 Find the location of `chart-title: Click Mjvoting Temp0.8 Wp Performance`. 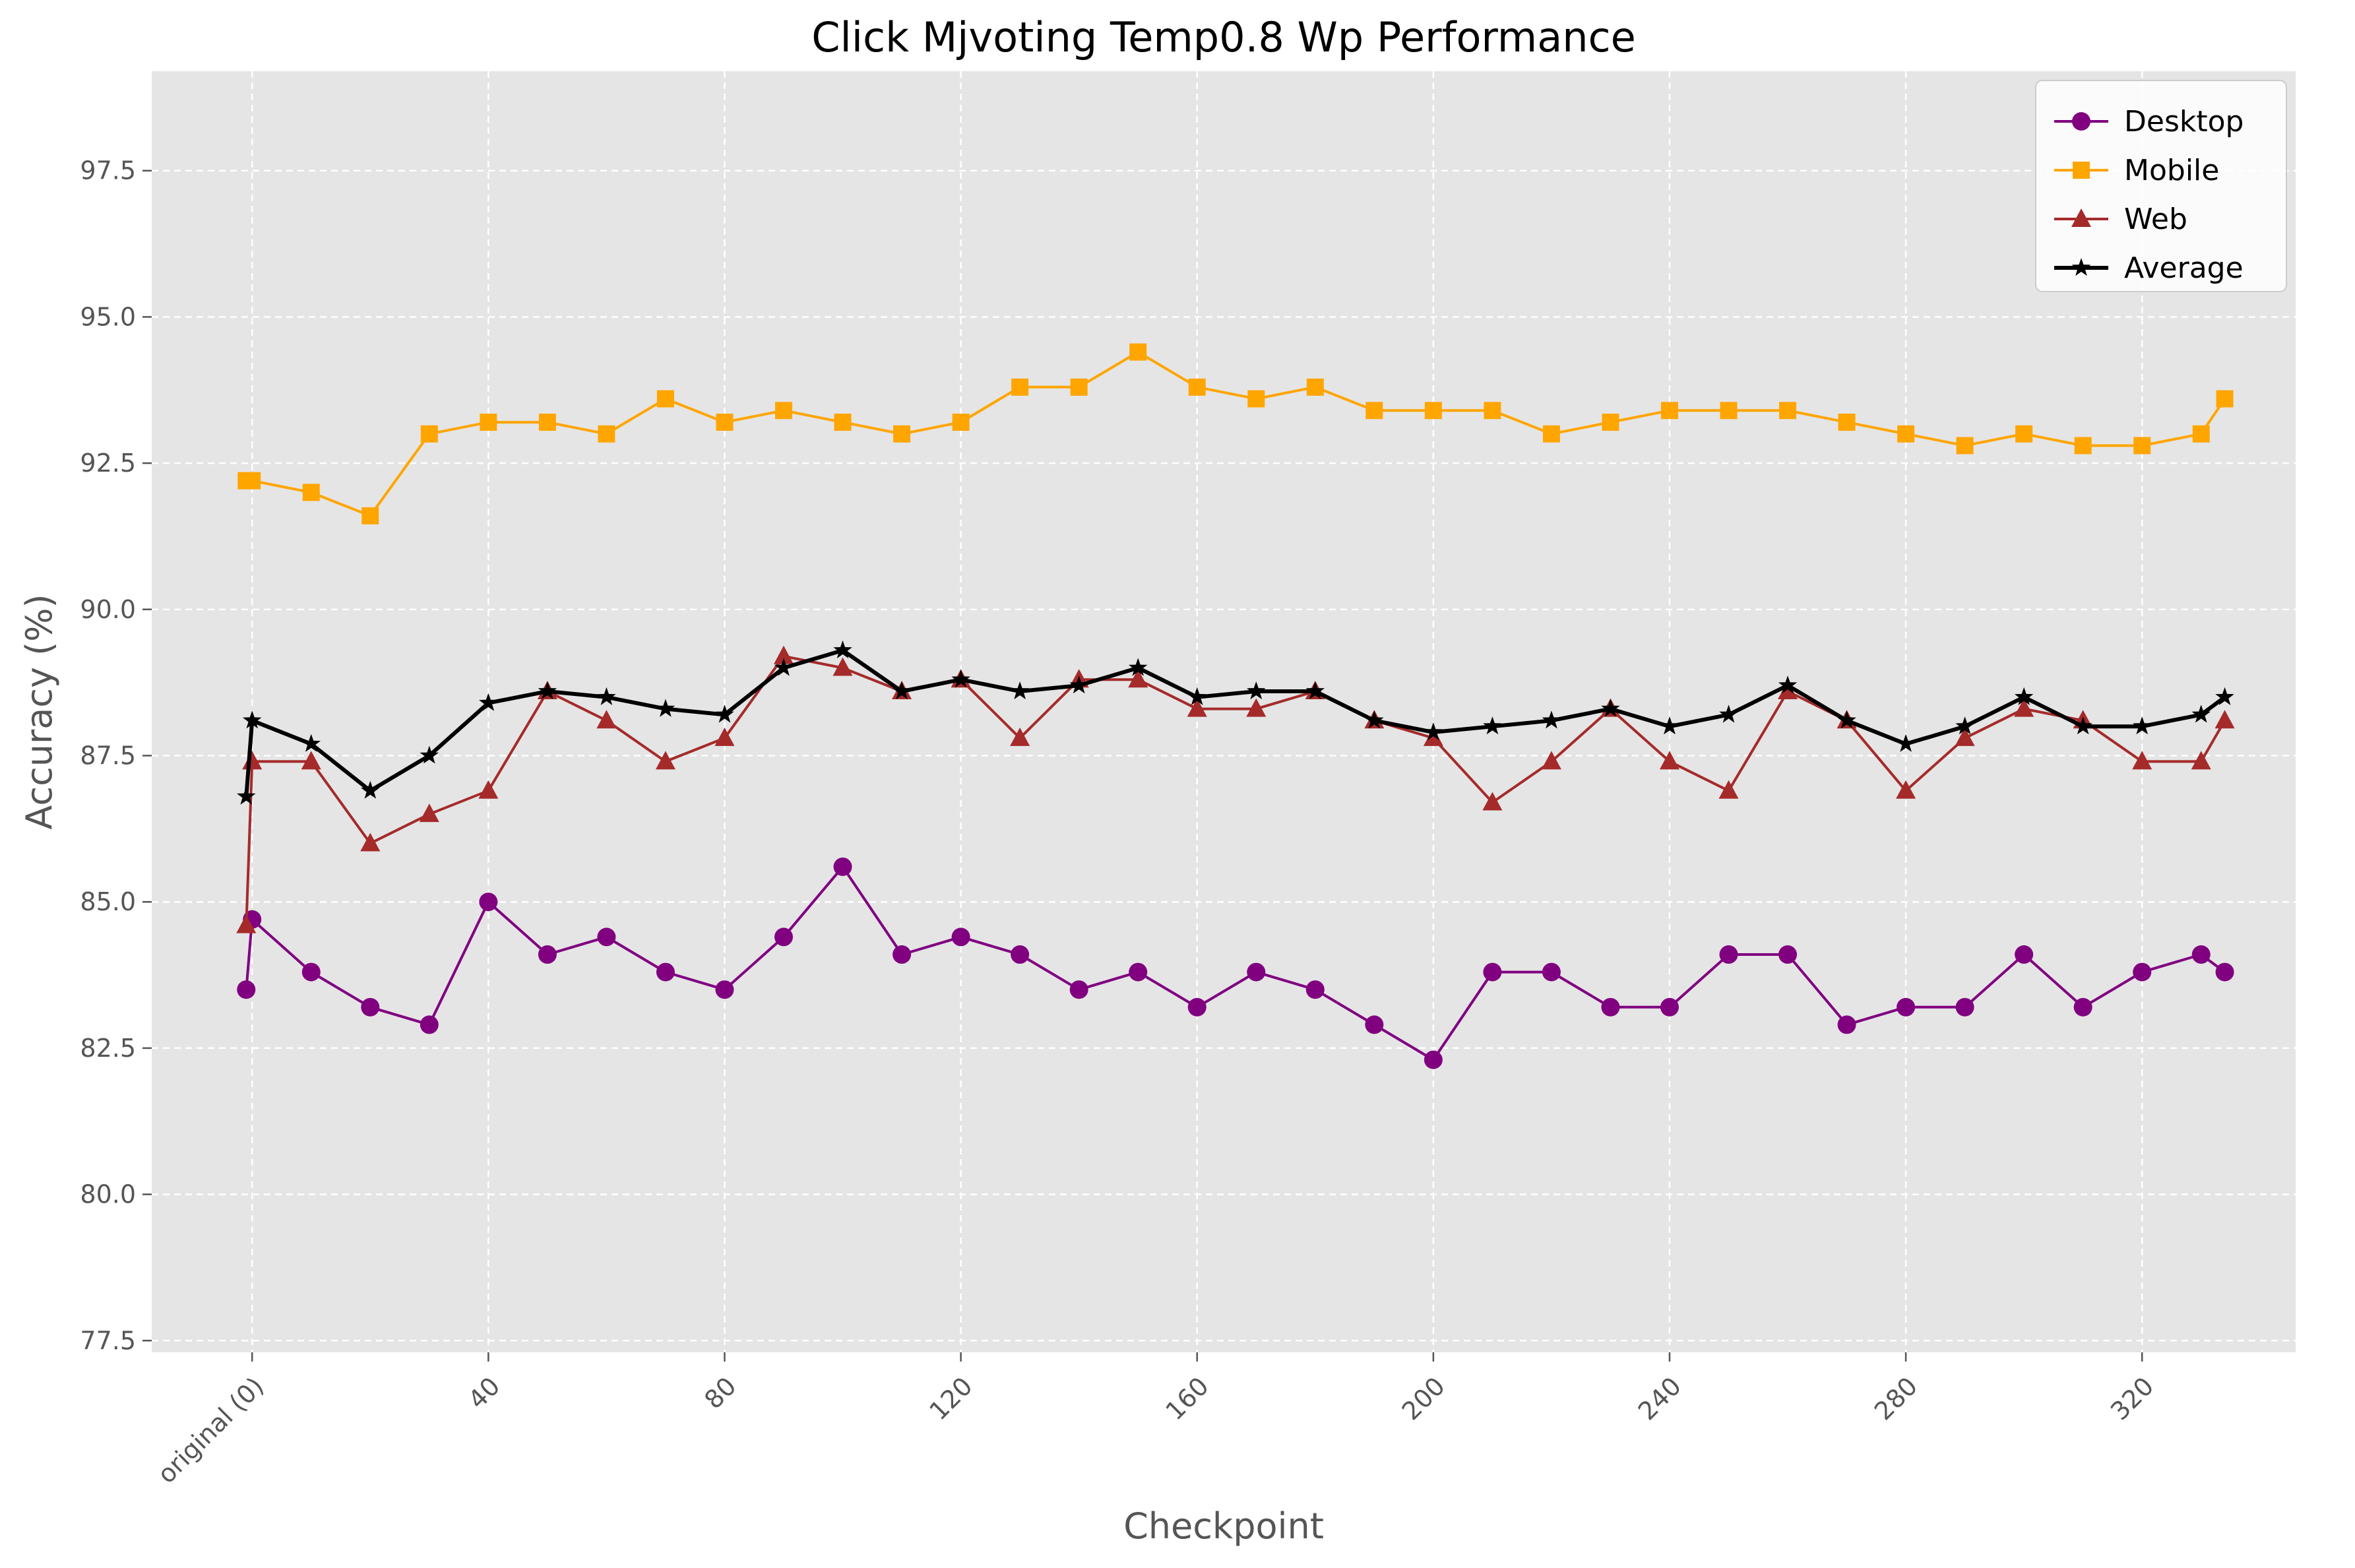

chart-title: Click Mjvoting Temp0.8 Wp Performance is located at coordinates (1223, 37).